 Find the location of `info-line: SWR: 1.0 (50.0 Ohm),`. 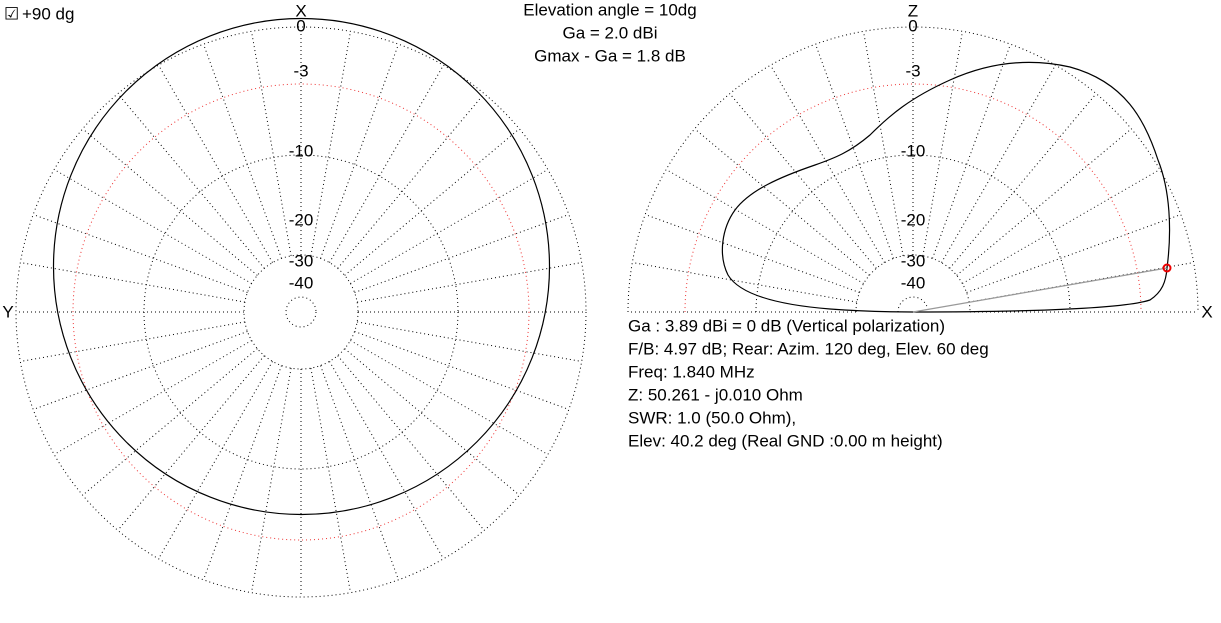

info-line: SWR: 1.0 (50.0 Ohm), is located at coordinates (712, 417).